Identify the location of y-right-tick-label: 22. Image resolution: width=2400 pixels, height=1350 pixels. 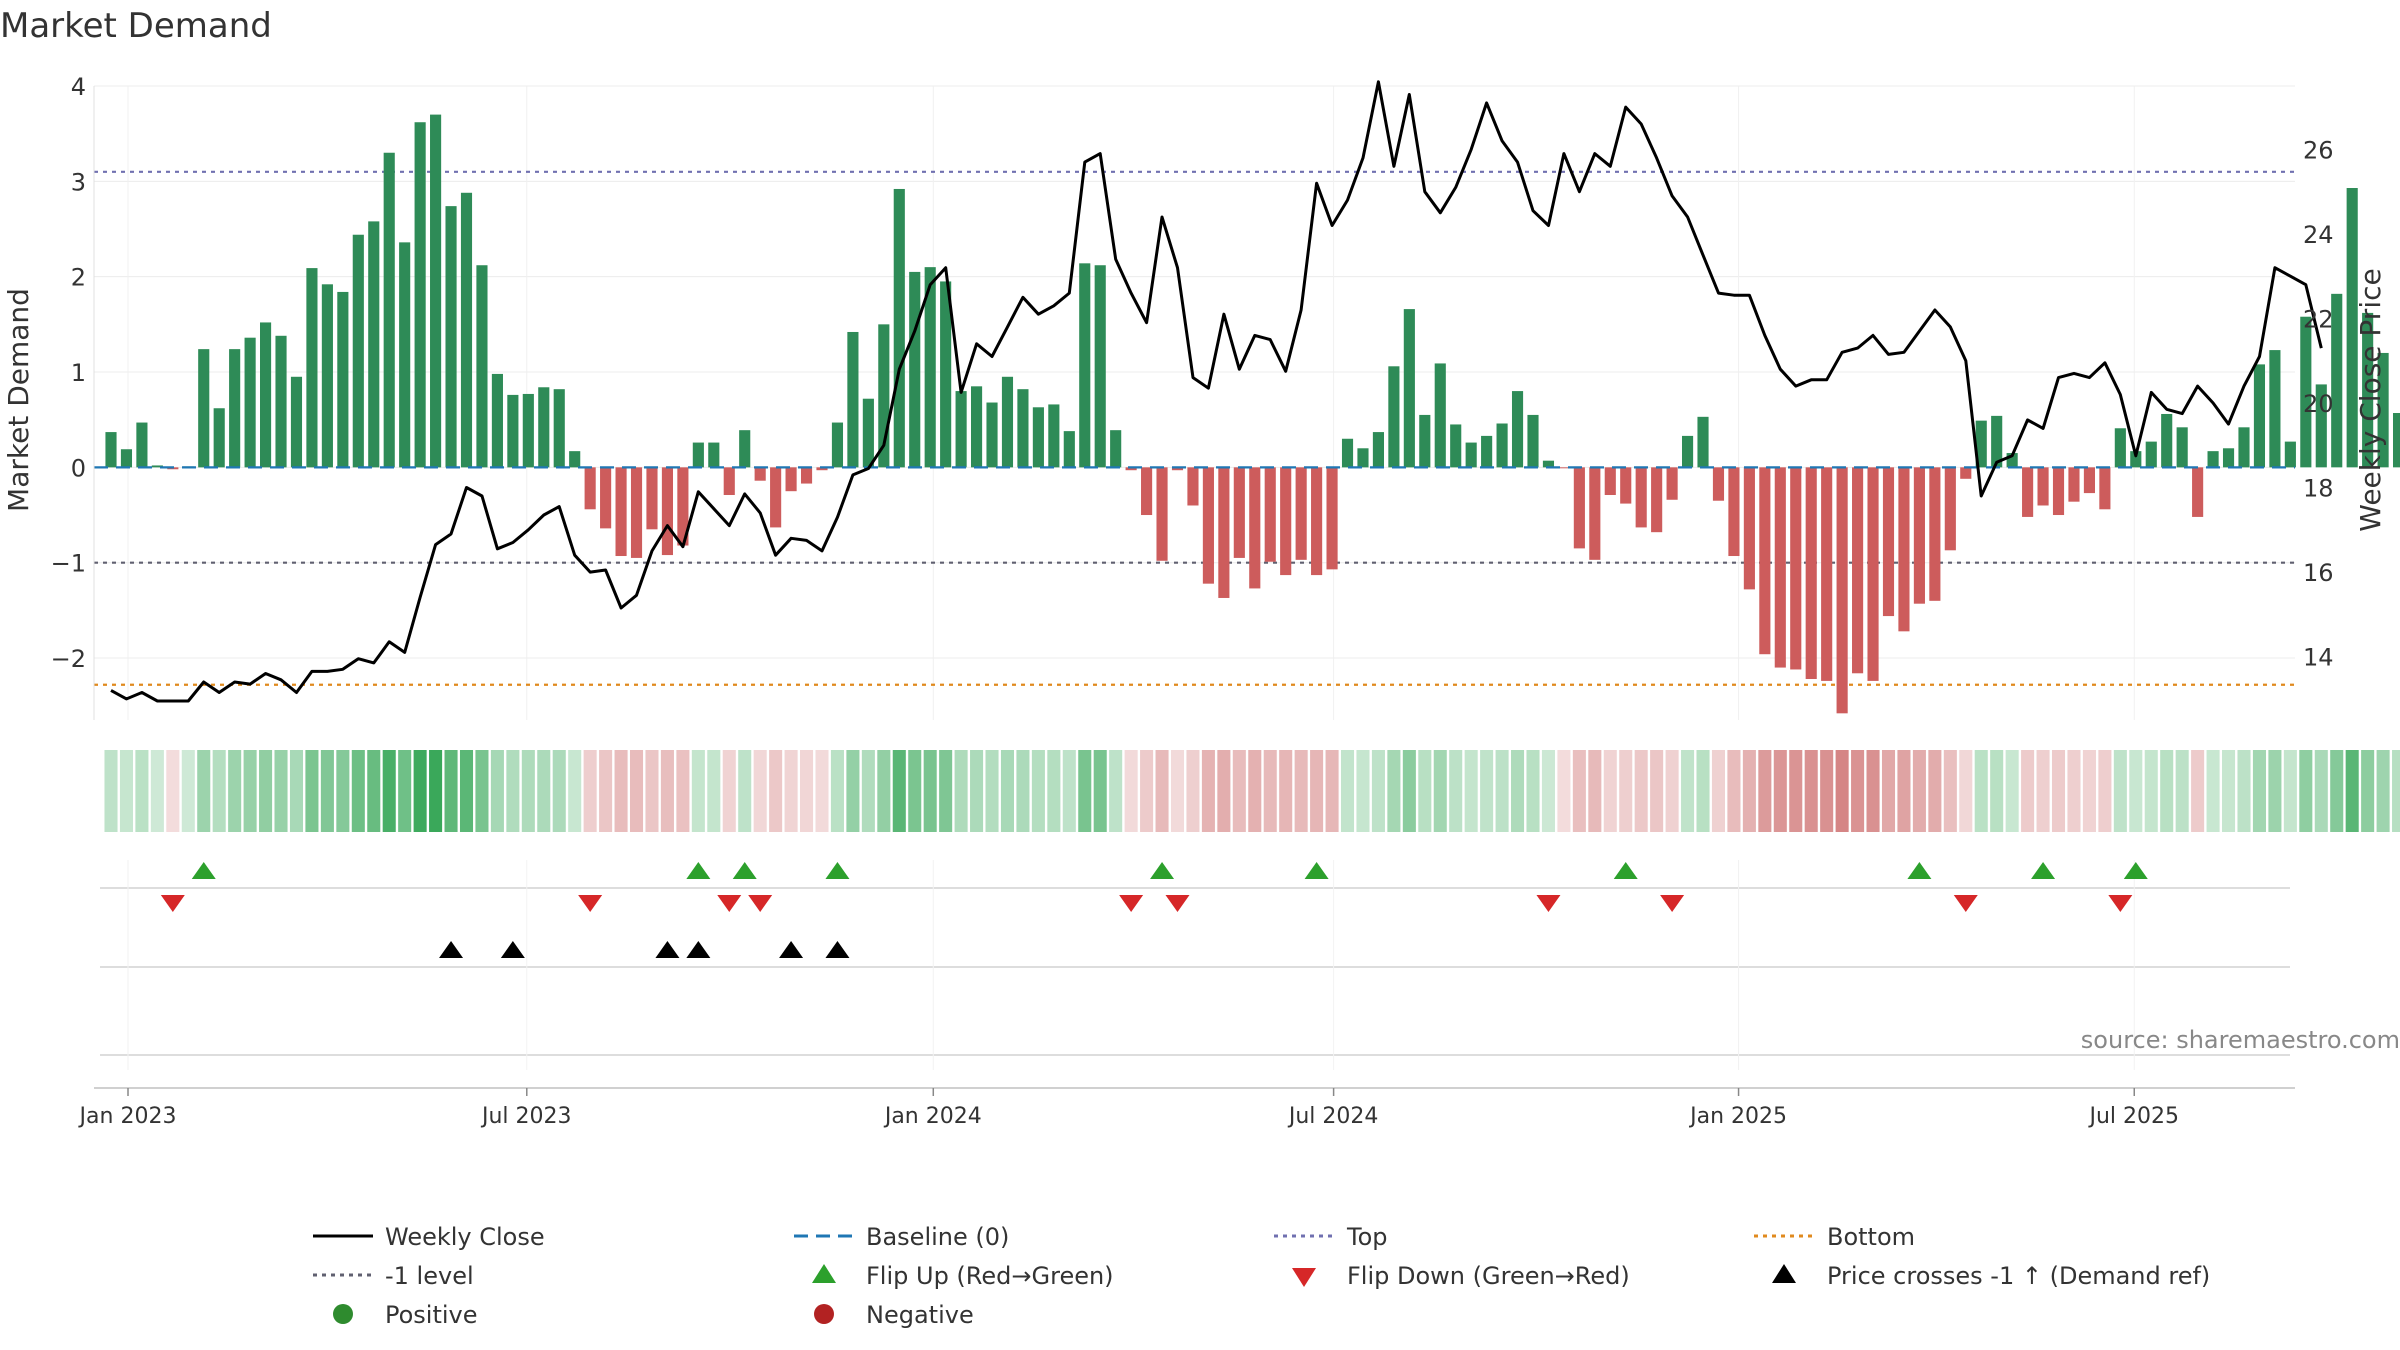
(2318, 319).